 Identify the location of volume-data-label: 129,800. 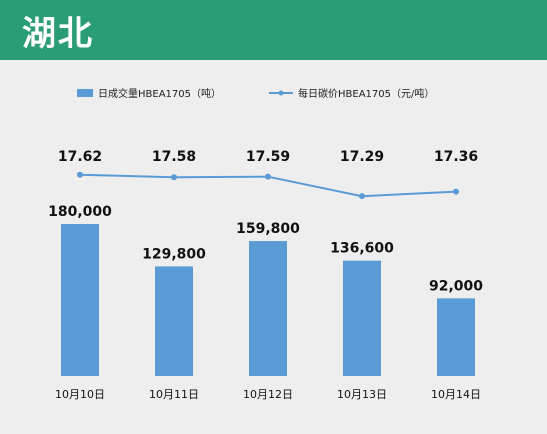
(174, 254).